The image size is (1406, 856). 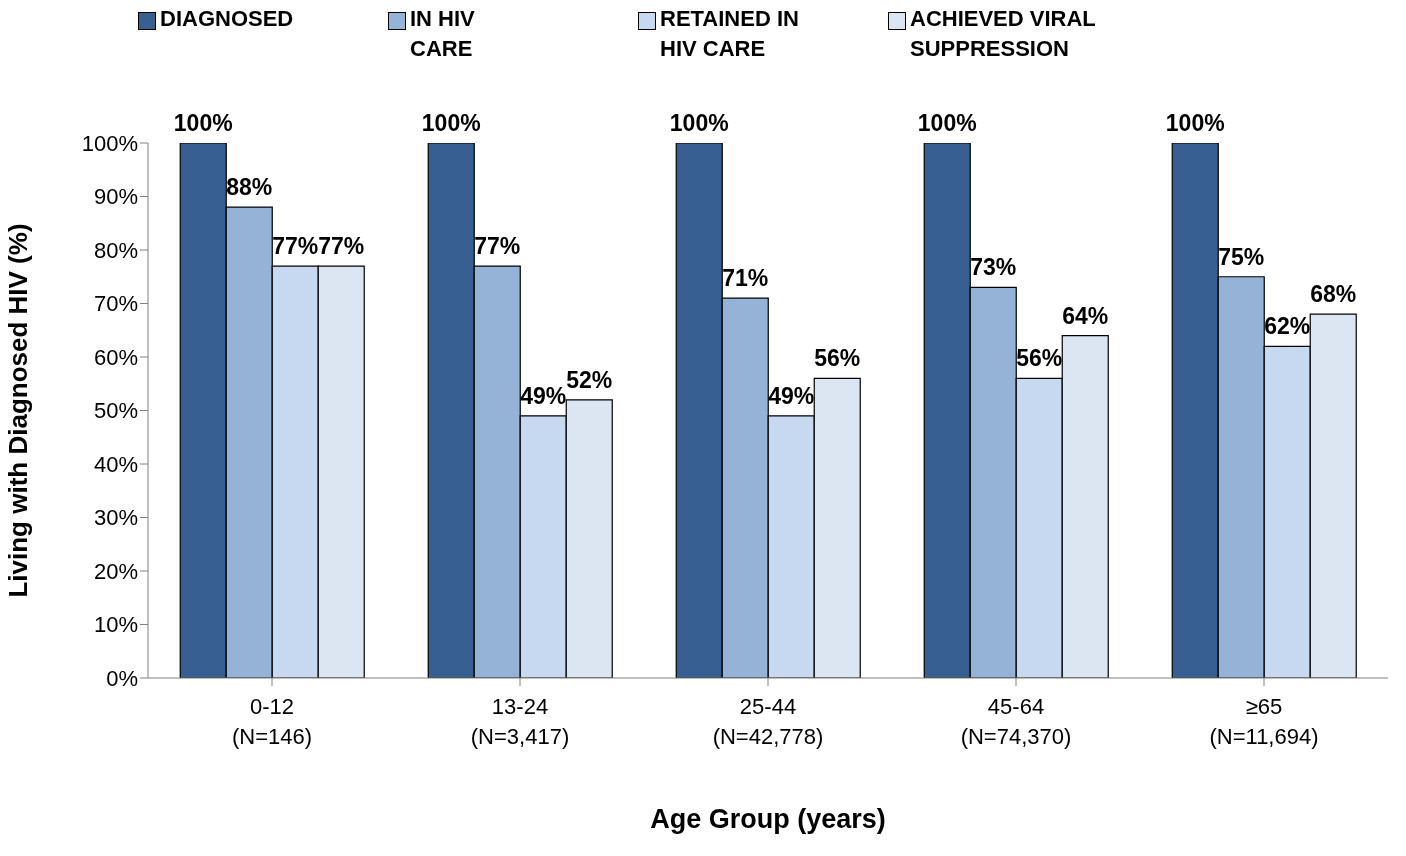 What do you see at coordinates (115, 571) in the screenshot?
I see `y-tick-label: 20%` at bounding box center [115, 571].